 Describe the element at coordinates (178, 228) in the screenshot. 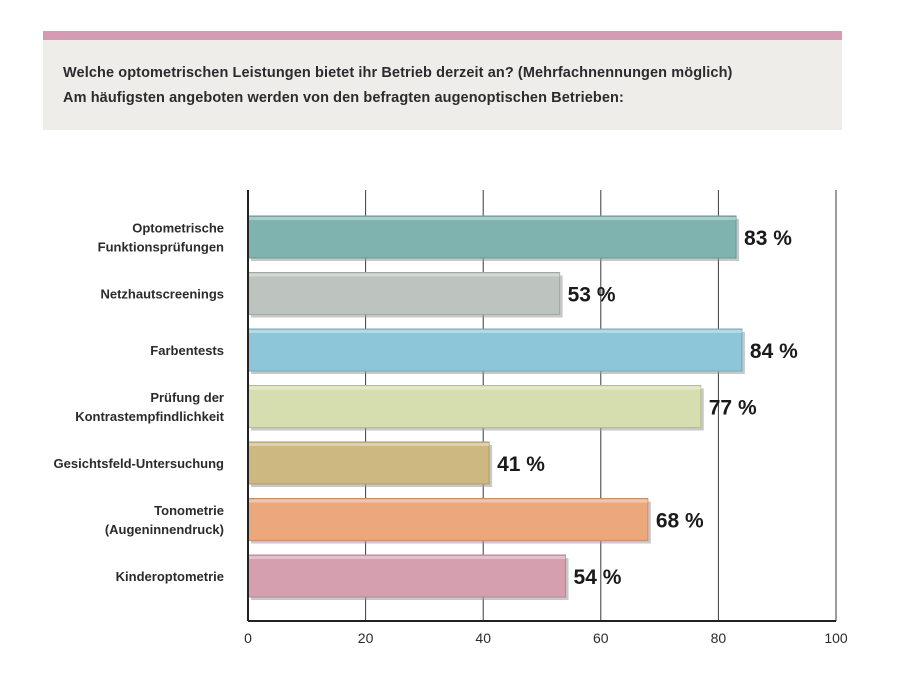

I see `category-label: Optometrische` at that location.